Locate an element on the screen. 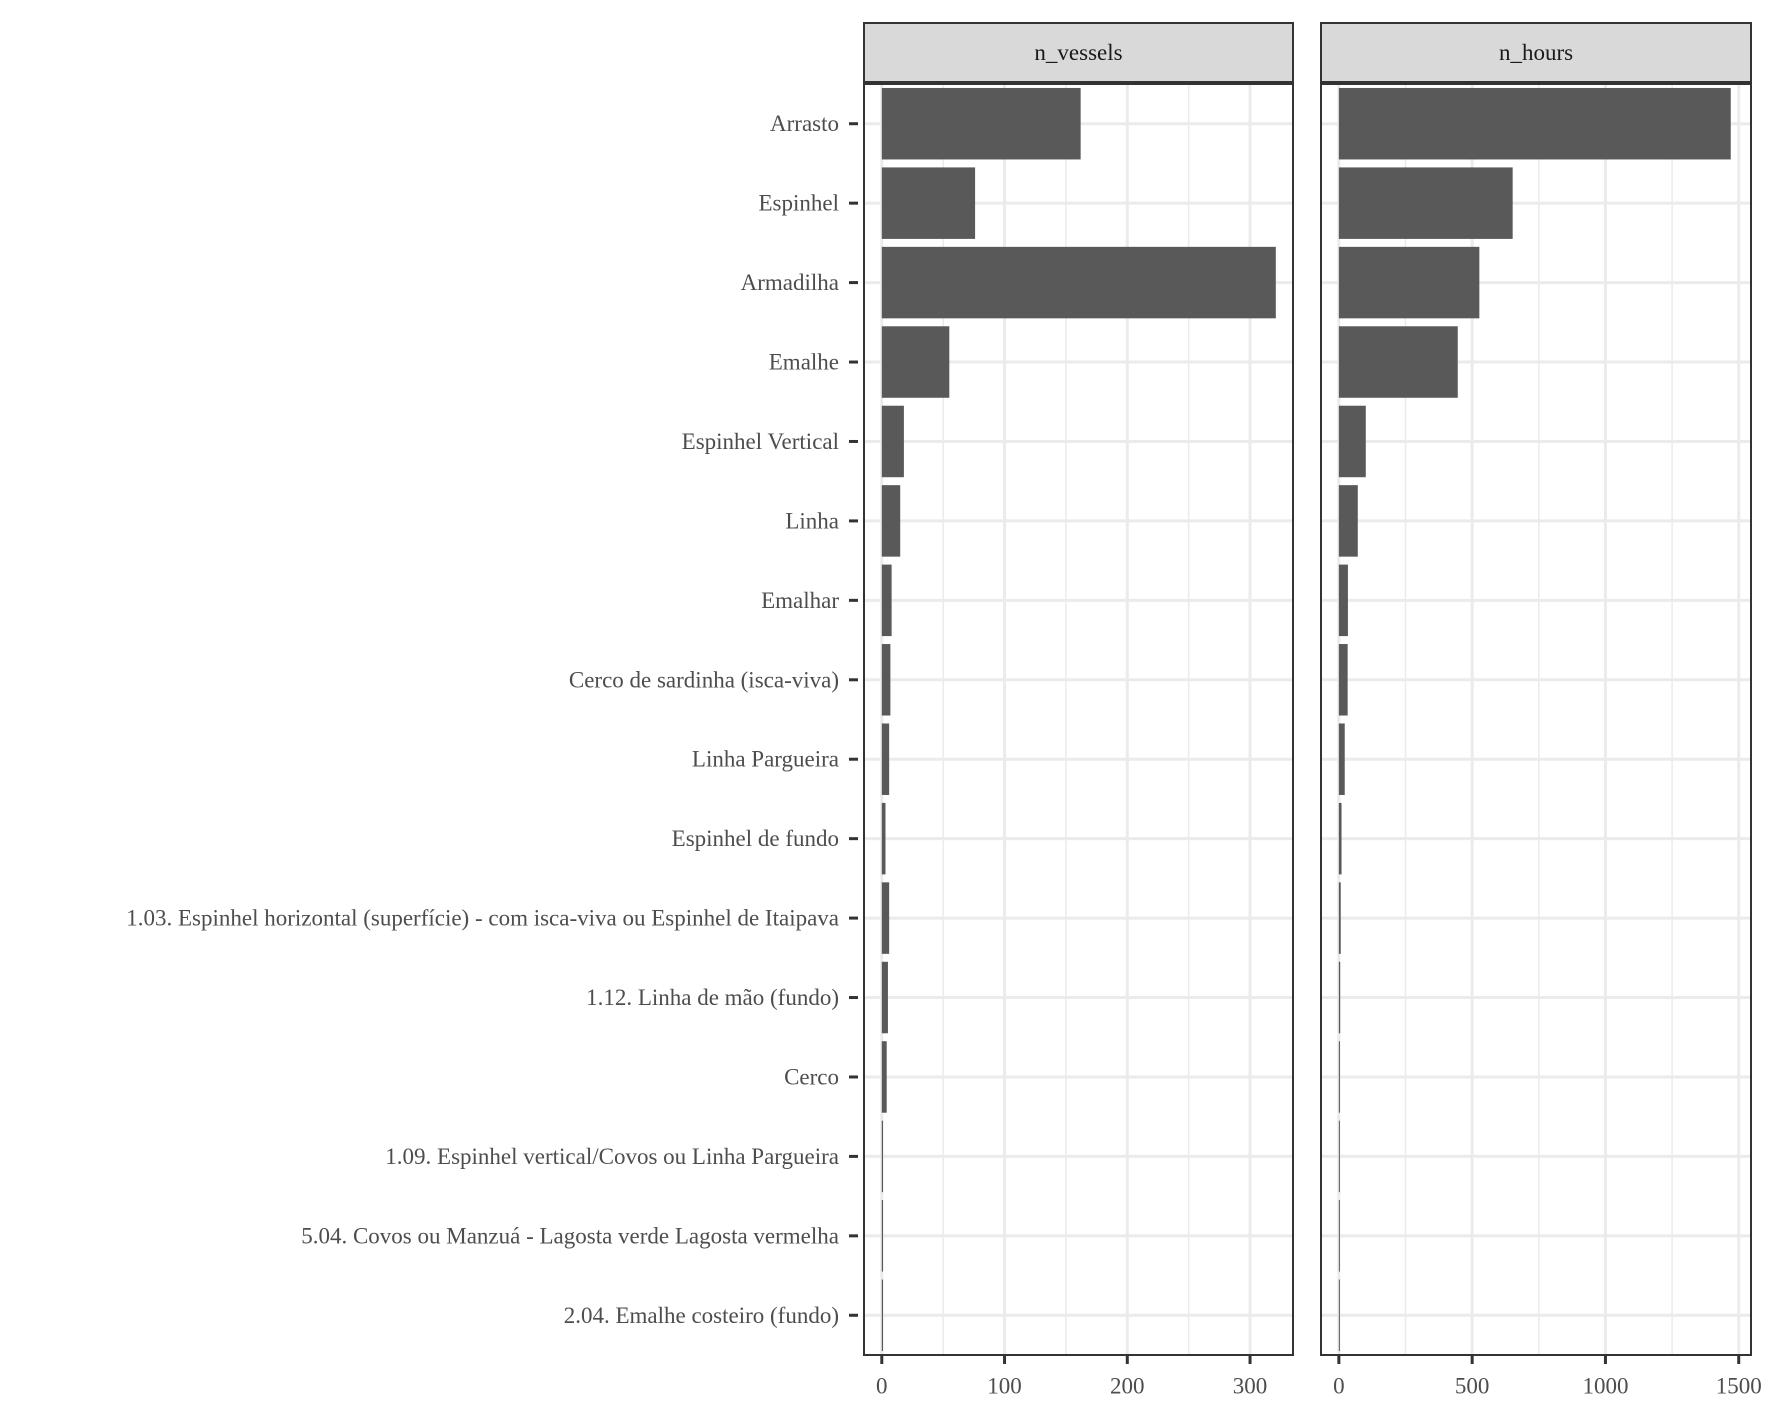  category-label: Linha is located at coordinates (812, 520).